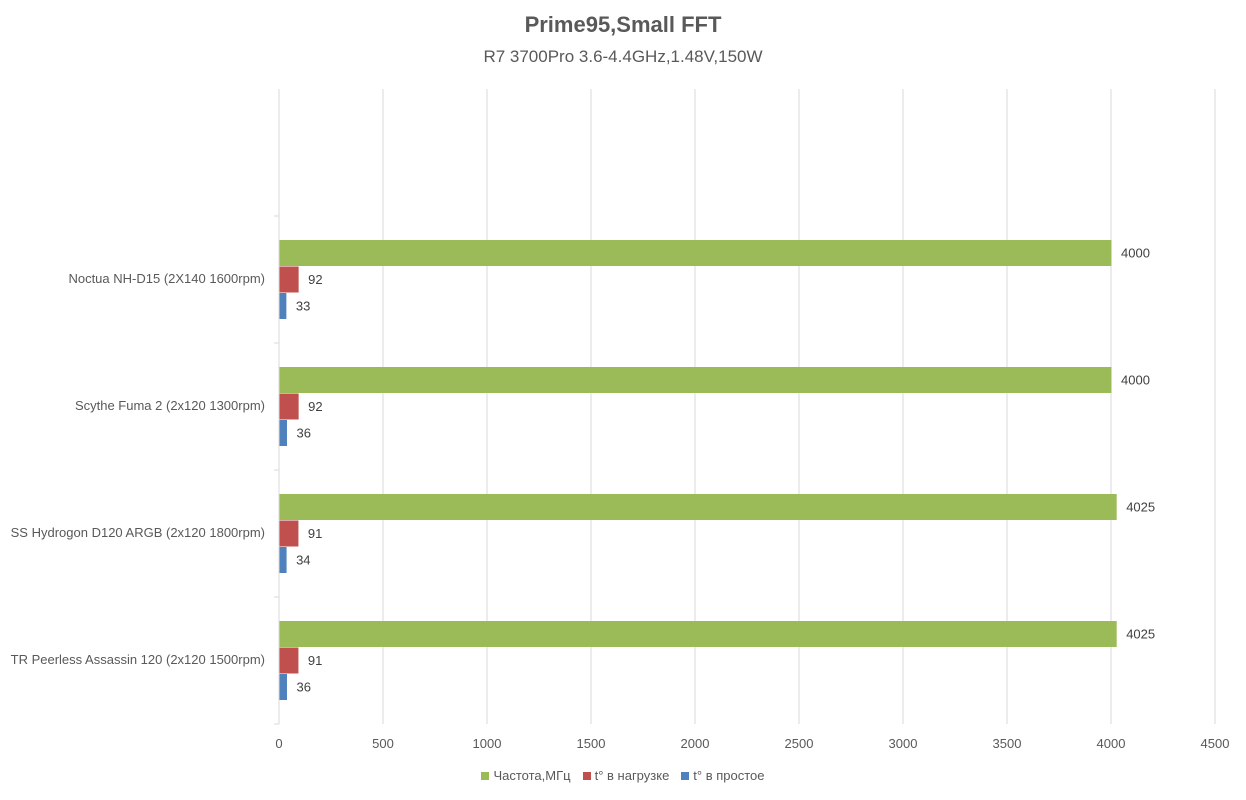 The image size is (1246, 800). I want to click on x-tick-label: 2000, so click(695, 743).